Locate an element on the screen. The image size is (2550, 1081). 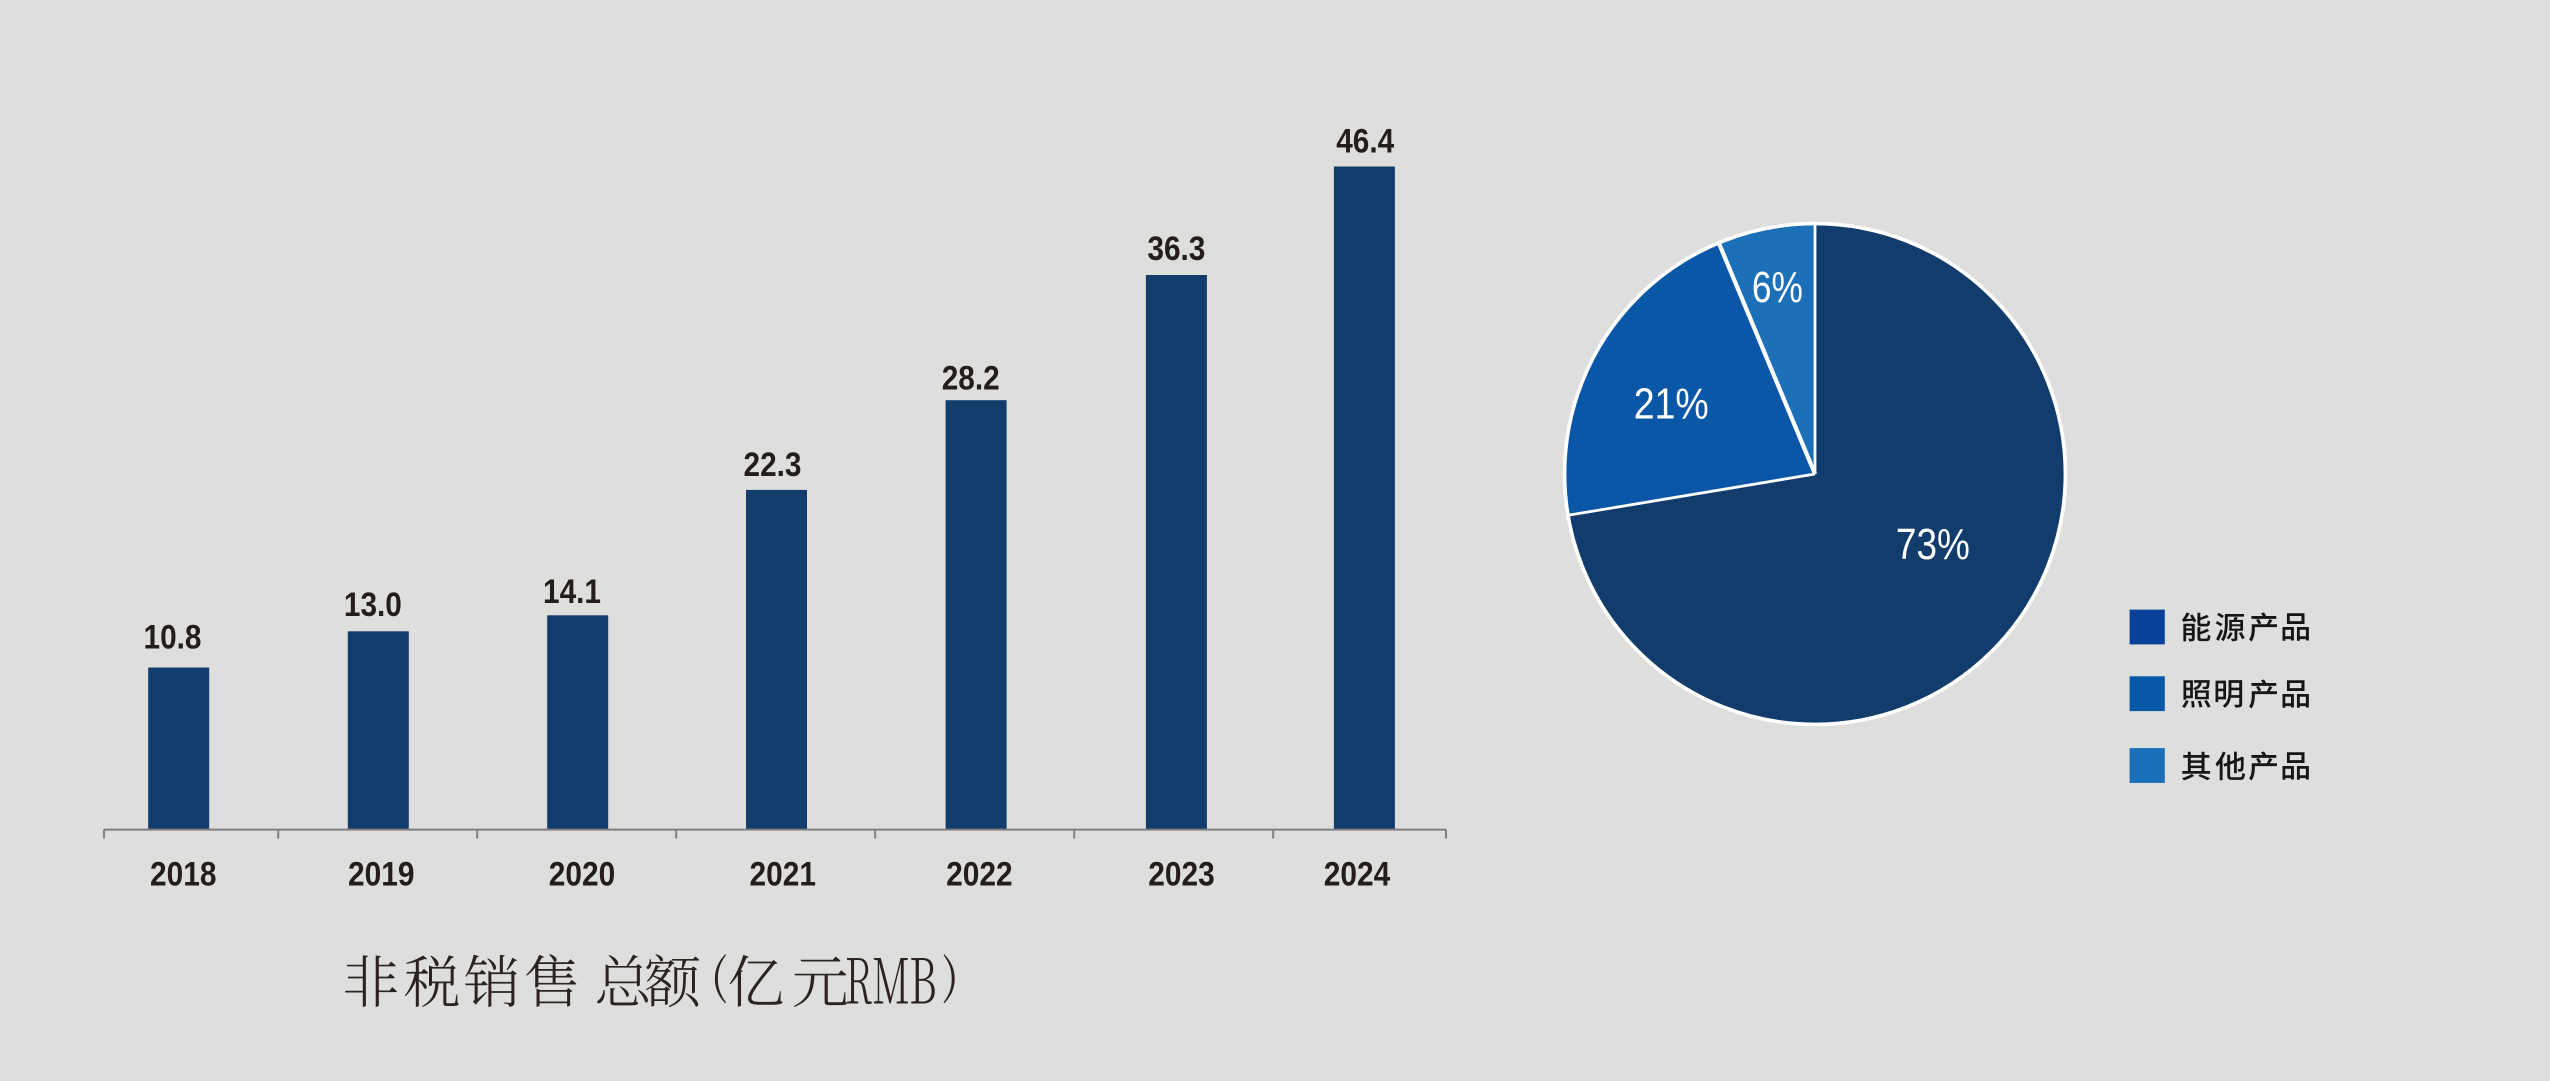
svg-text: 22.3 is located at coordinates (773, 465).